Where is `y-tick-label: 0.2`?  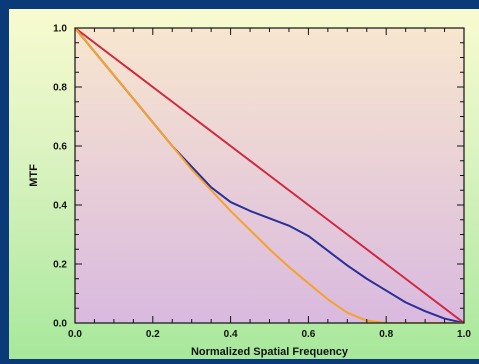
y-tick-label: 0.2 is located at coordinates (60, 265).